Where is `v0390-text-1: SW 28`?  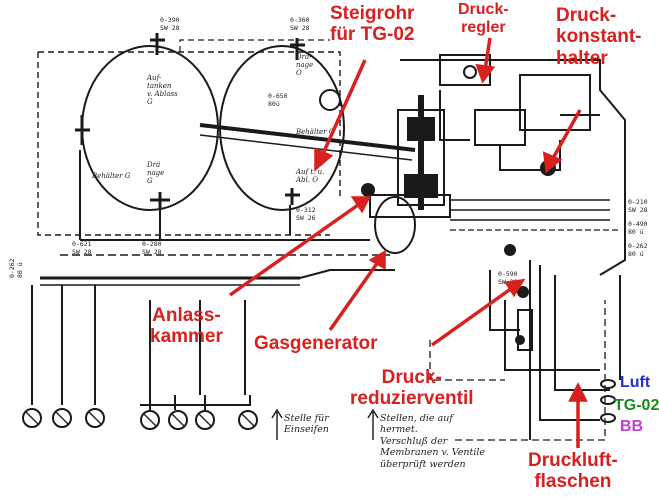
v0390-text-1: SW 28 is located at coordinates (170, 28).